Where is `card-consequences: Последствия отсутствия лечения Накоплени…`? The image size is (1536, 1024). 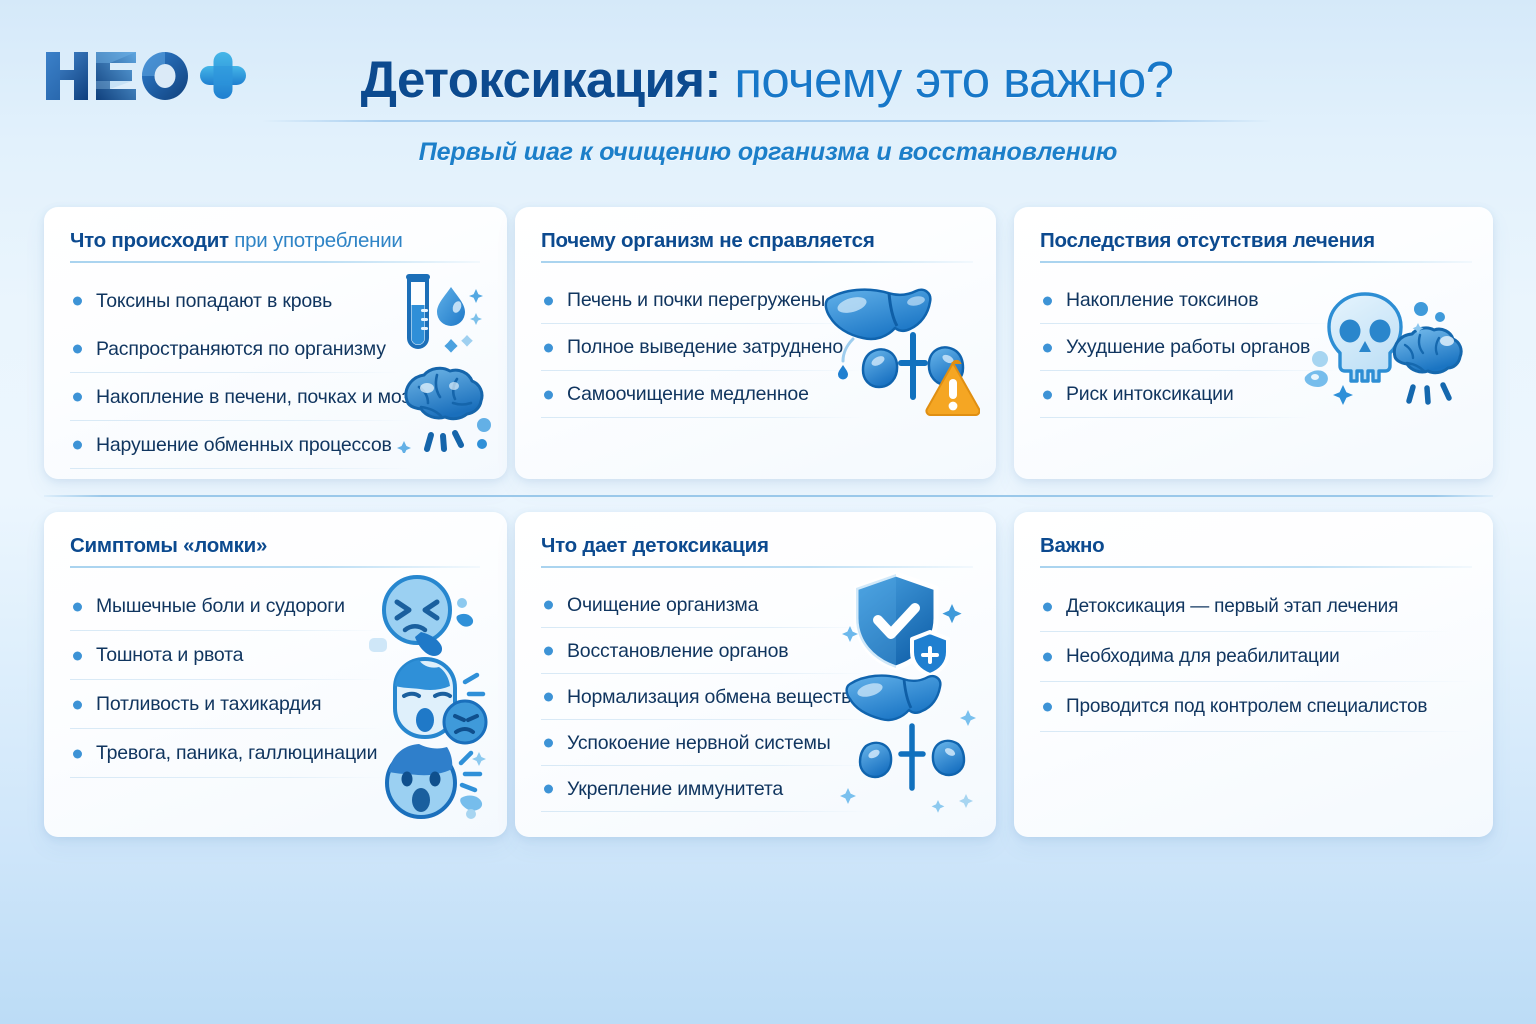
card-consequences: Последствия отсутствия лечения Накоплени… is located at coordinates (1253, 343).